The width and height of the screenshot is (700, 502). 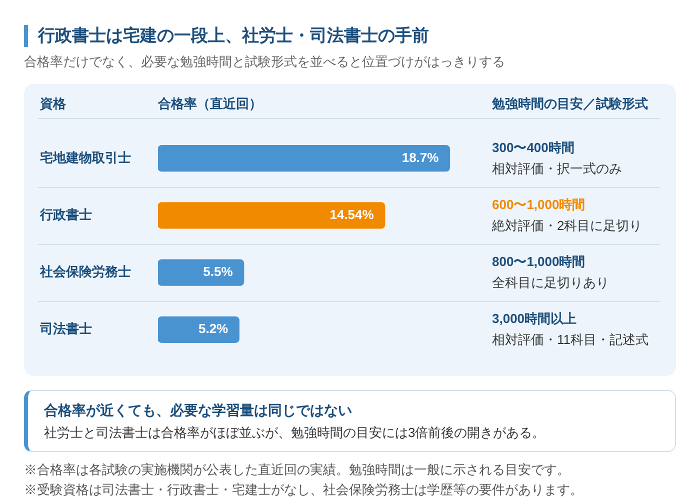 I want to click on text: 合格率が近くても、必要な学習量は同じではない, so click(x=198, y=410).